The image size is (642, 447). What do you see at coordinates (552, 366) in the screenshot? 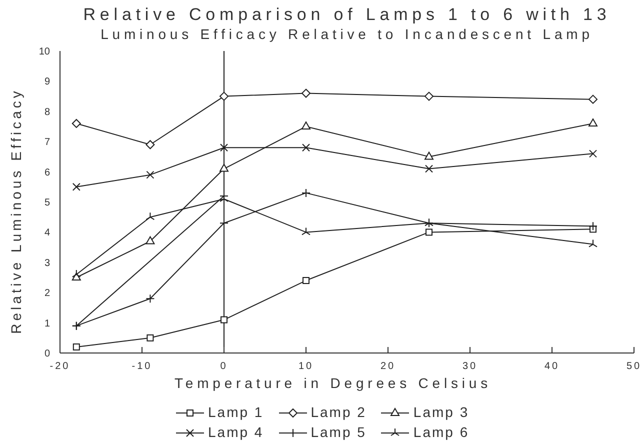
I see `x-tick-label: 40` at bounding box center [552, 366].